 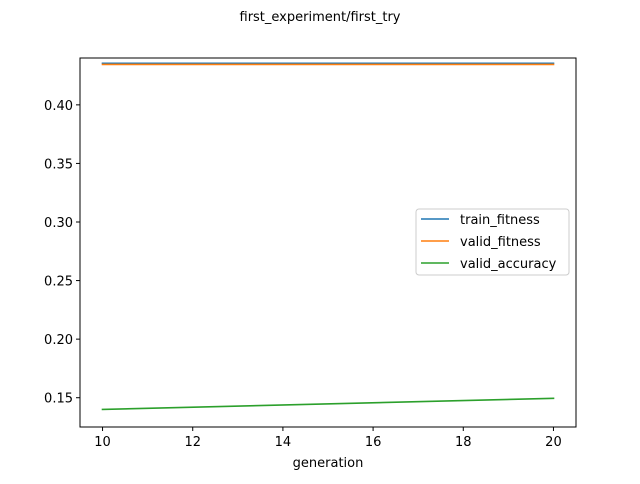 I want to click on y-tick-label: 0.30, so click(x=58, y=223).